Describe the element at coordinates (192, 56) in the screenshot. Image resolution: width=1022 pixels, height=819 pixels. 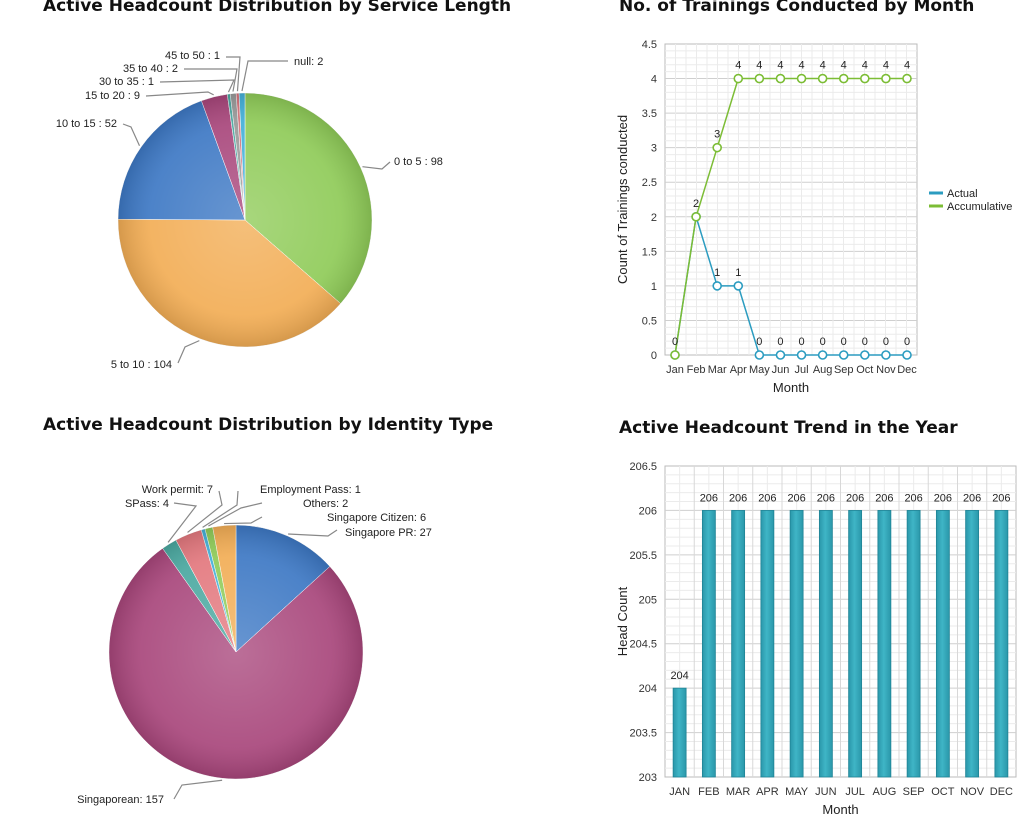
I see `pie-label-45-to-50: 45 to 50 : 1` at that location.